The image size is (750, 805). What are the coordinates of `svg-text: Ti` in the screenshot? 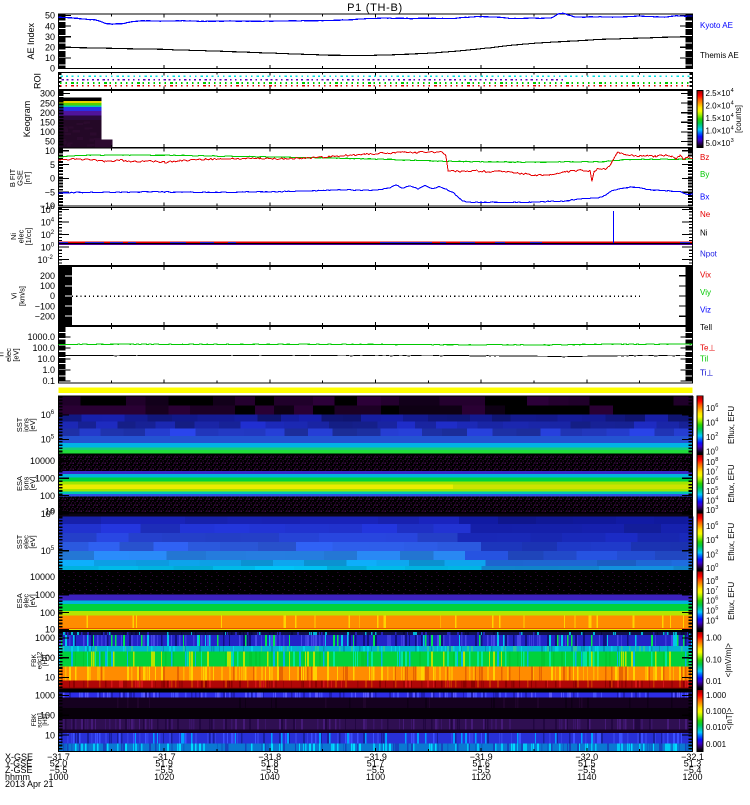 It's located at (3, 355).